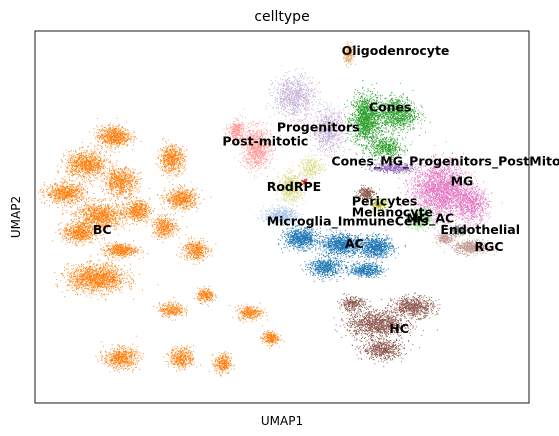  I want to click on cluster-label-hc: HC, so click(399, 328).